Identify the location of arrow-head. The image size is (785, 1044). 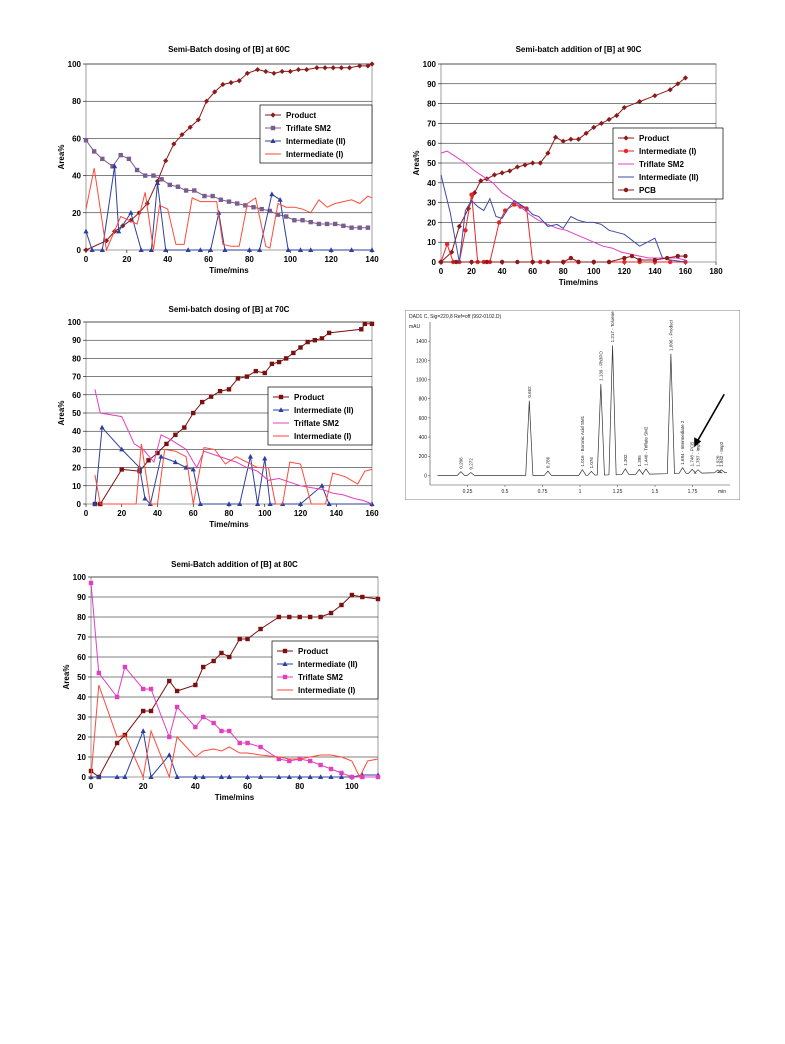
(698, 442).